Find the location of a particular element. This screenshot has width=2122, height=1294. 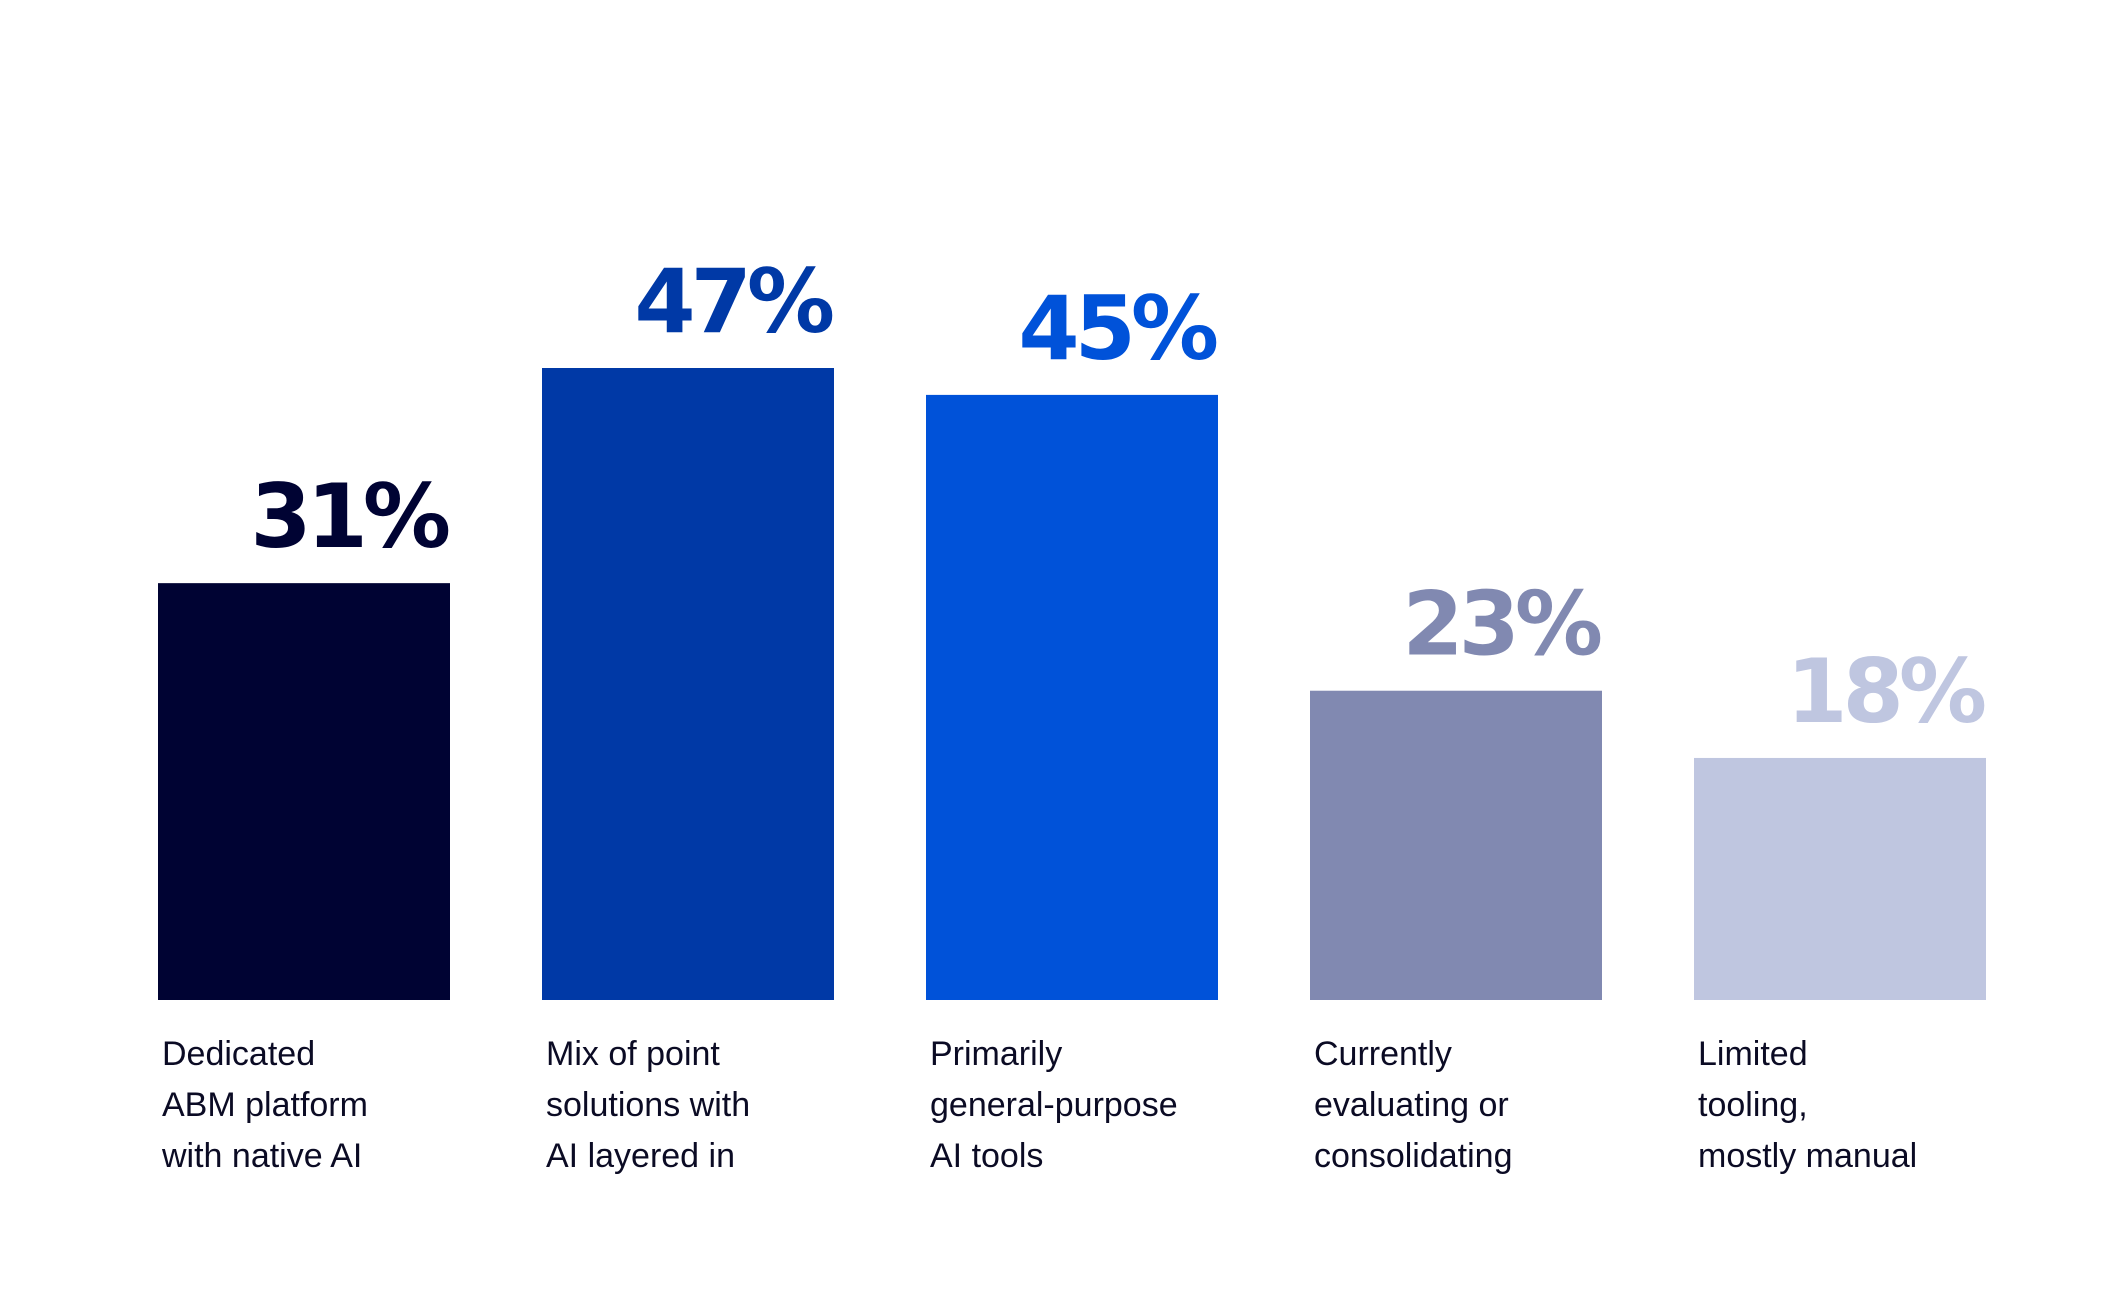

bar-value-label: 47% is located at coordinates (733, 301).